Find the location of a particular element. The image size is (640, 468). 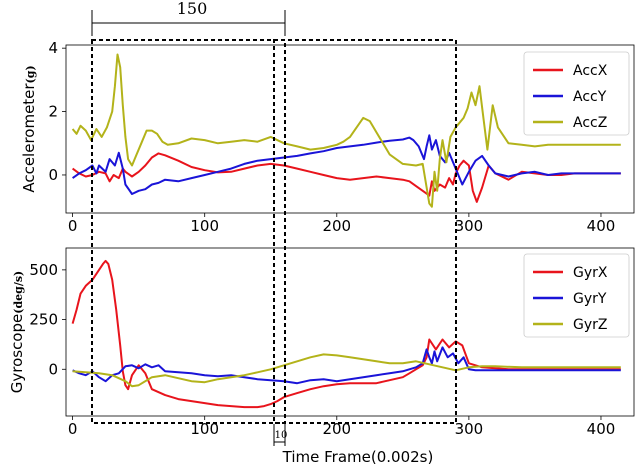

series-line-gyry is located at coordinates (346, 365).